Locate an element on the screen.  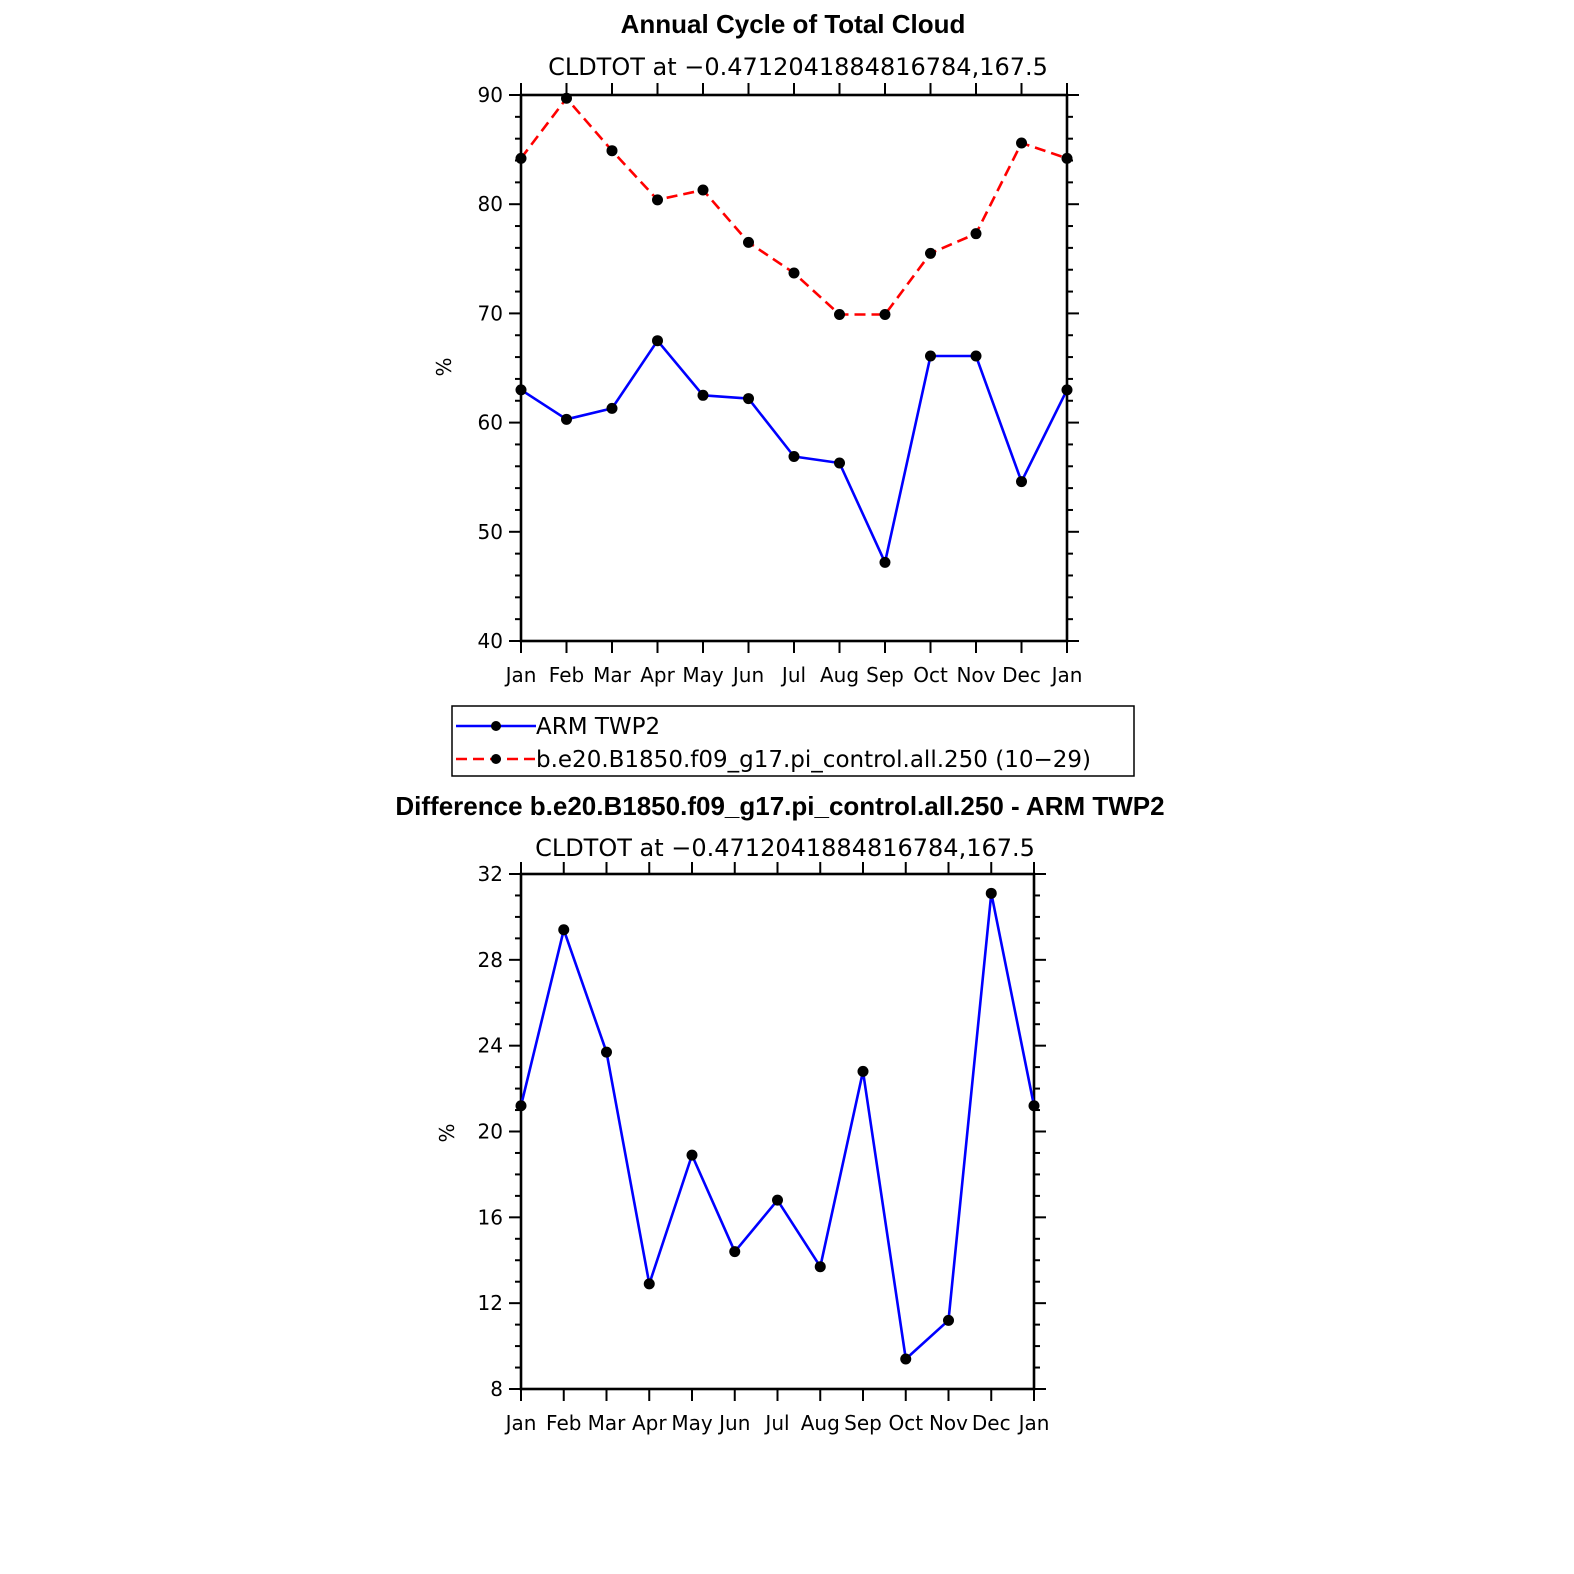
legend-marker-arm is located at coordinates (496, 726).